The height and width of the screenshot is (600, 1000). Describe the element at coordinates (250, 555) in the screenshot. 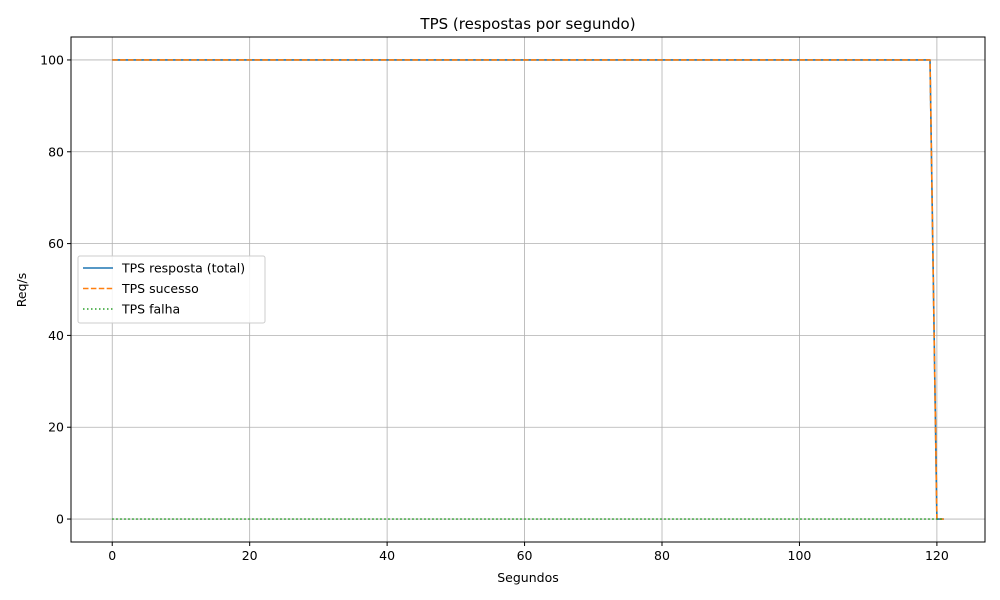

I see `x-tick-label: 20` at that location.